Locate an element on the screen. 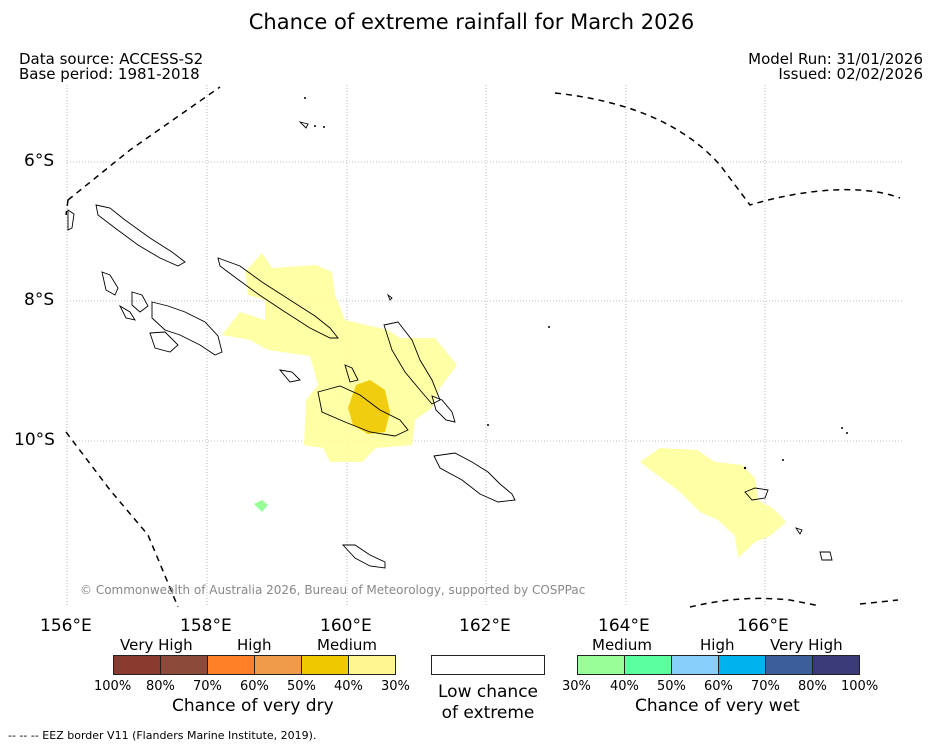 The image size is (943, 747). dry-legend-title: Chance of very dry is located at coordinates (253, 706).